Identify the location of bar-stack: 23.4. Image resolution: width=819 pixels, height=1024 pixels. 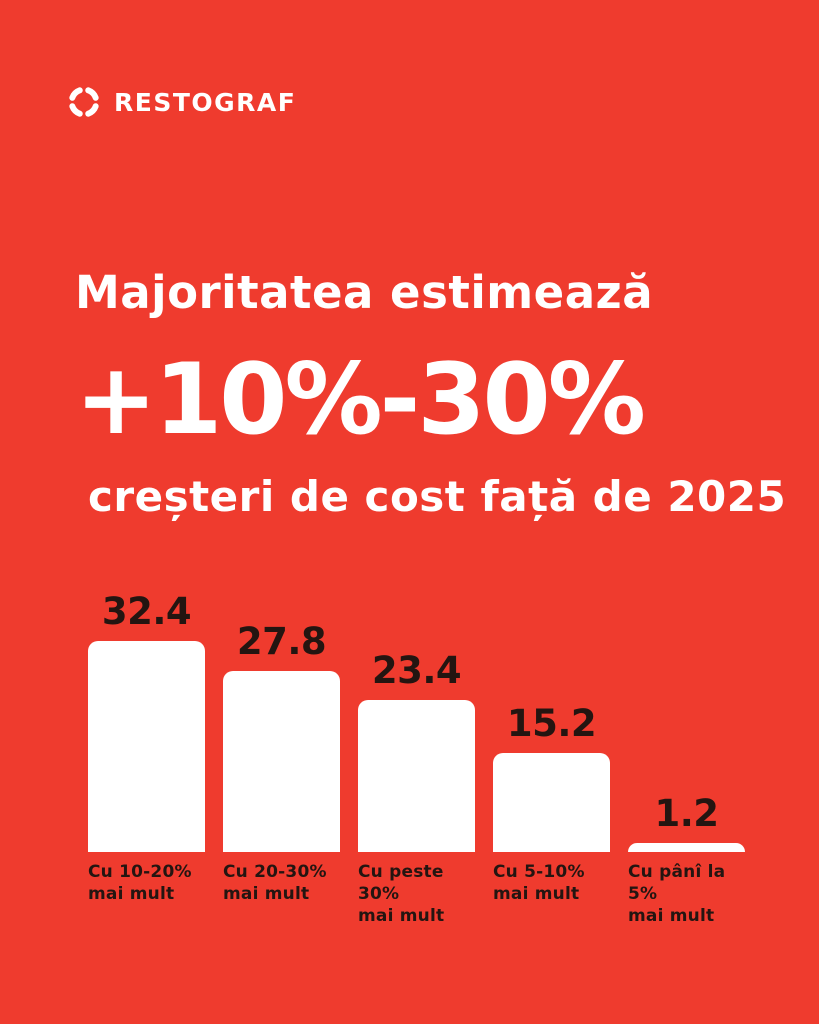
(416, 712).